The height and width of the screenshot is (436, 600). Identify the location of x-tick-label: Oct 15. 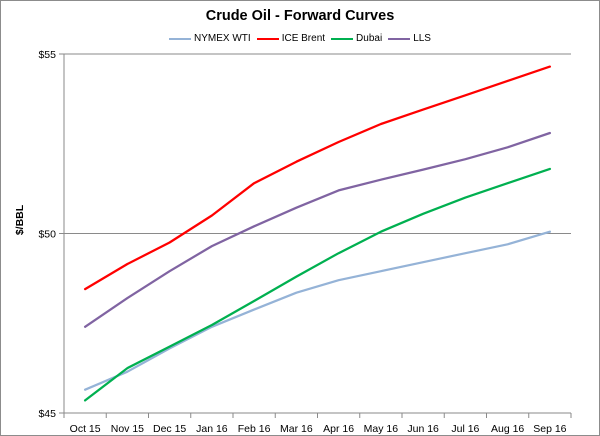
(85, 429).